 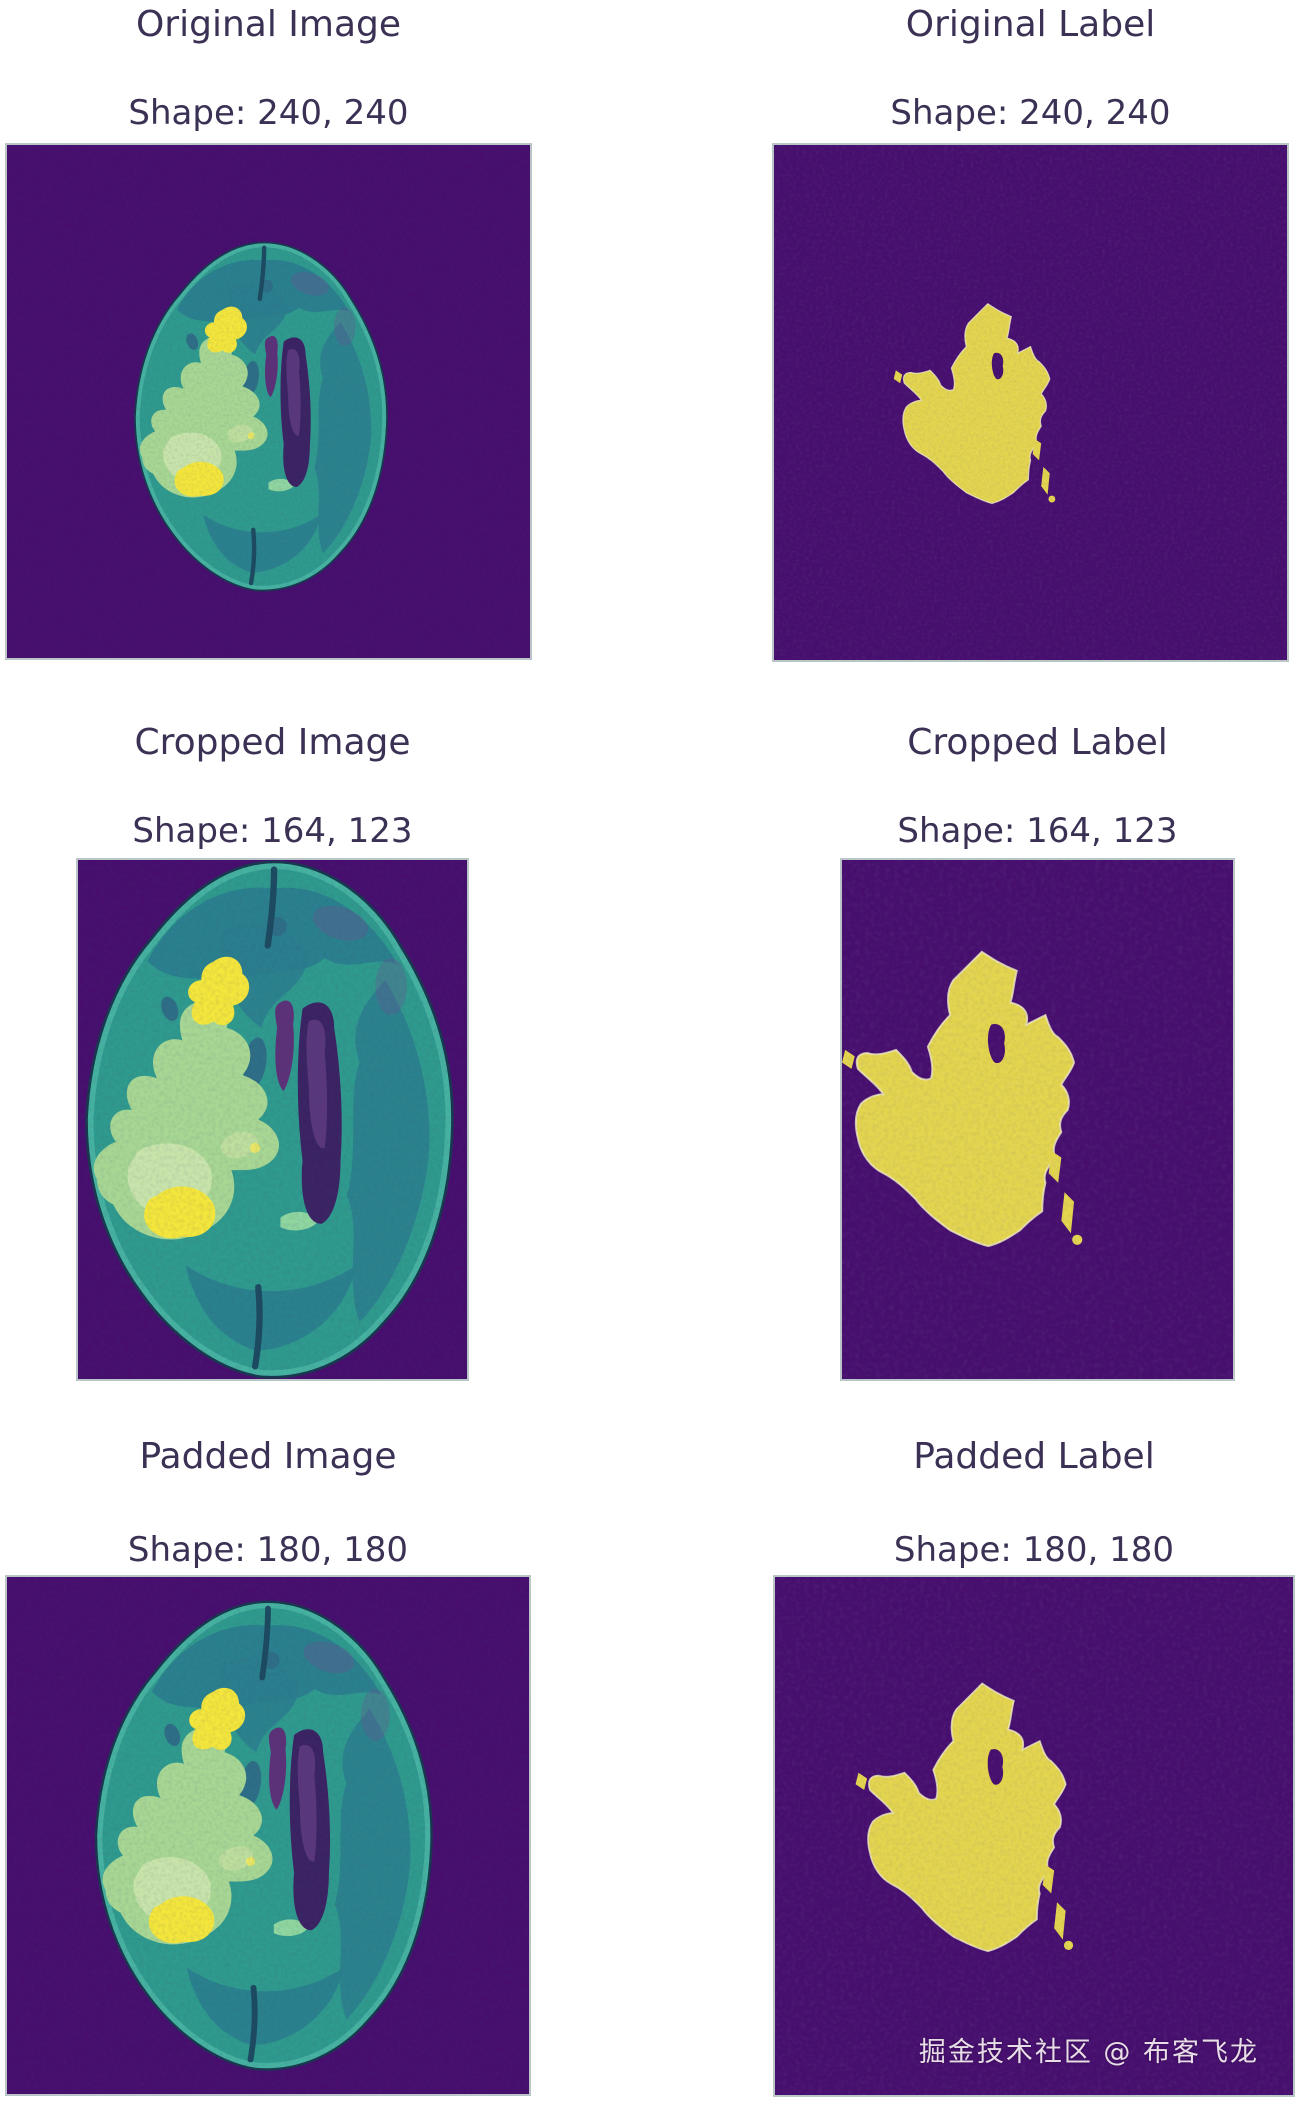 I want to click on panel-title-original-image: Original Image, so click(x=268, y=24).